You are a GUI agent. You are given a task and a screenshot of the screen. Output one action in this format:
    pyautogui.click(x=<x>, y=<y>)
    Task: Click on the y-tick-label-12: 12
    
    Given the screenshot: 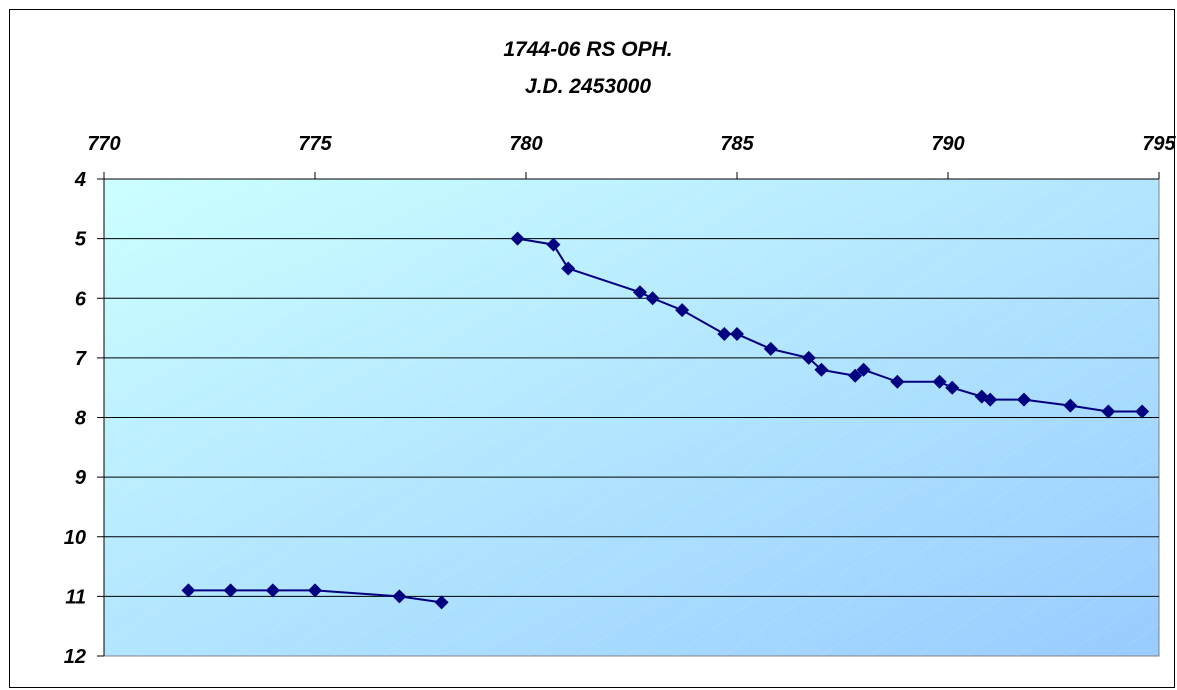 What is the action you would take?
    pyautogui.click(x=75, y=657)
    